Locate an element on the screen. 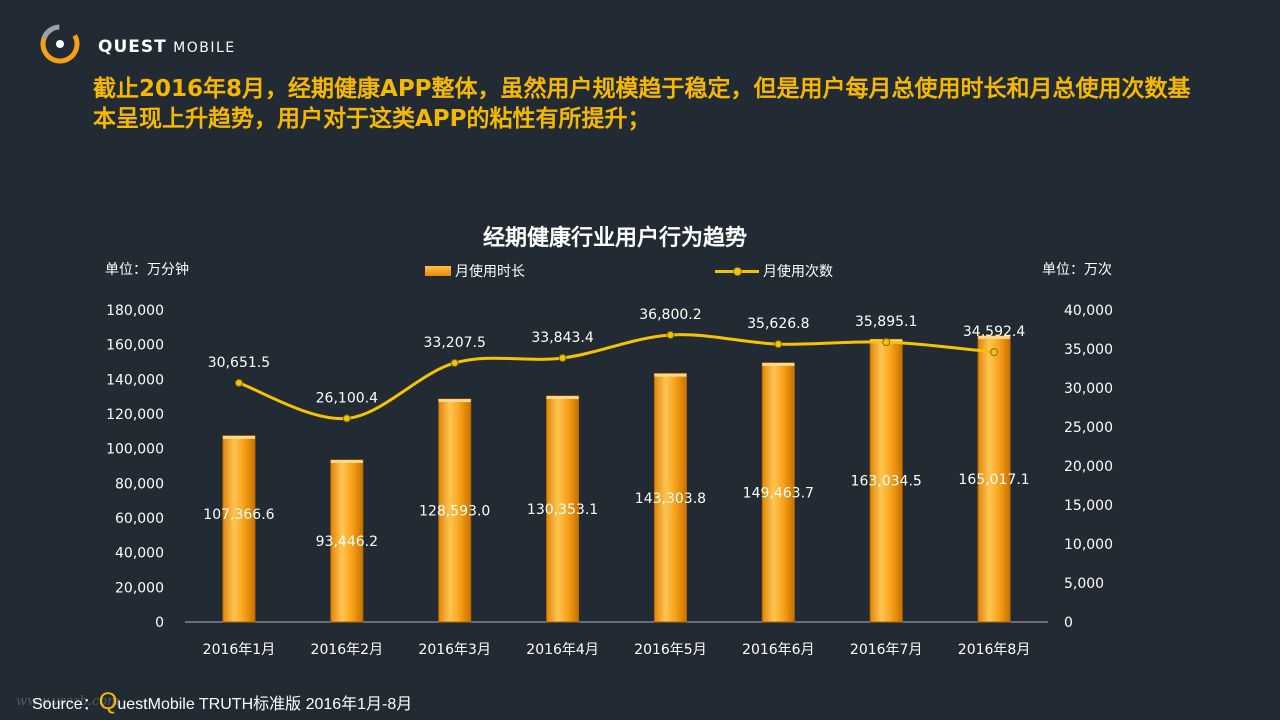 This screenshot has width=1280, height=720. right-axis-tick-label: 35,000 is located at coordinates (1088, 350).